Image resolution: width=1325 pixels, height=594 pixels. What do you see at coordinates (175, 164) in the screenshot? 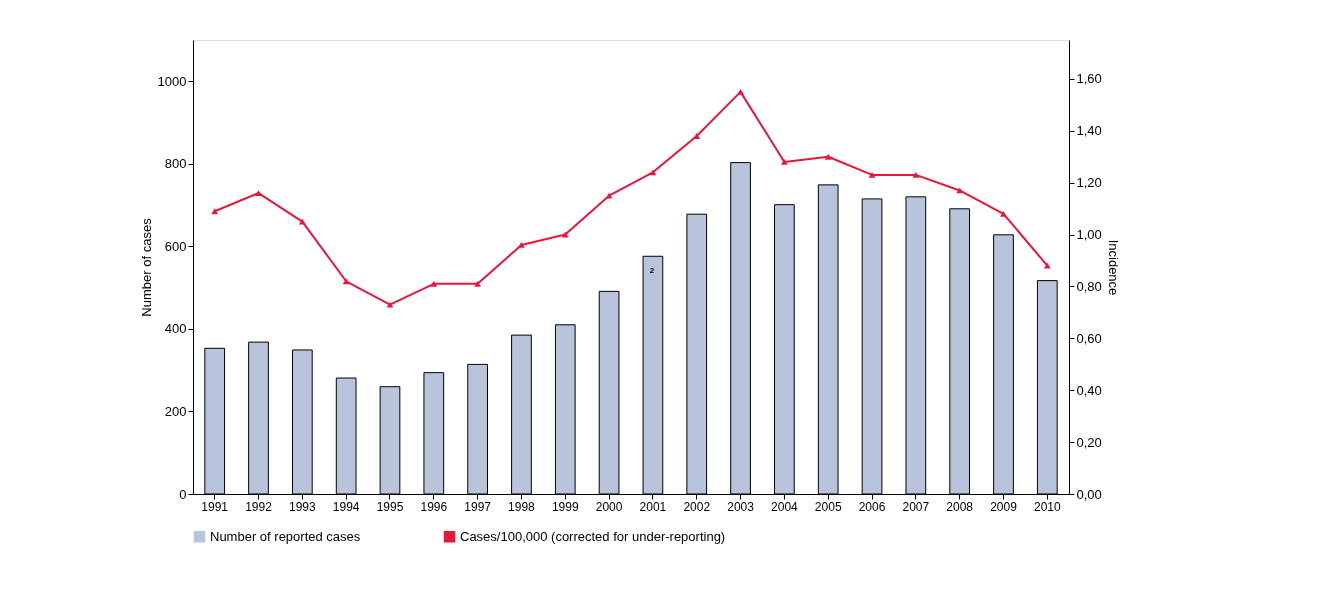
I see `y-tick-label: 800` at bounding box center [175, 164].